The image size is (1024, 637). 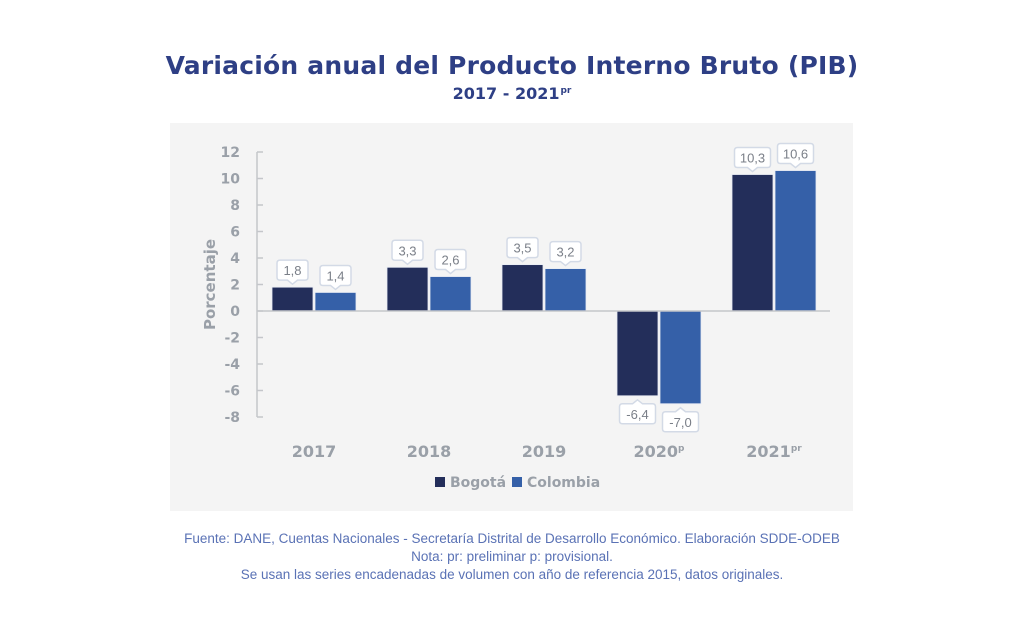 I want to click on y-tick-label: 8, so click(x=235, y=206).